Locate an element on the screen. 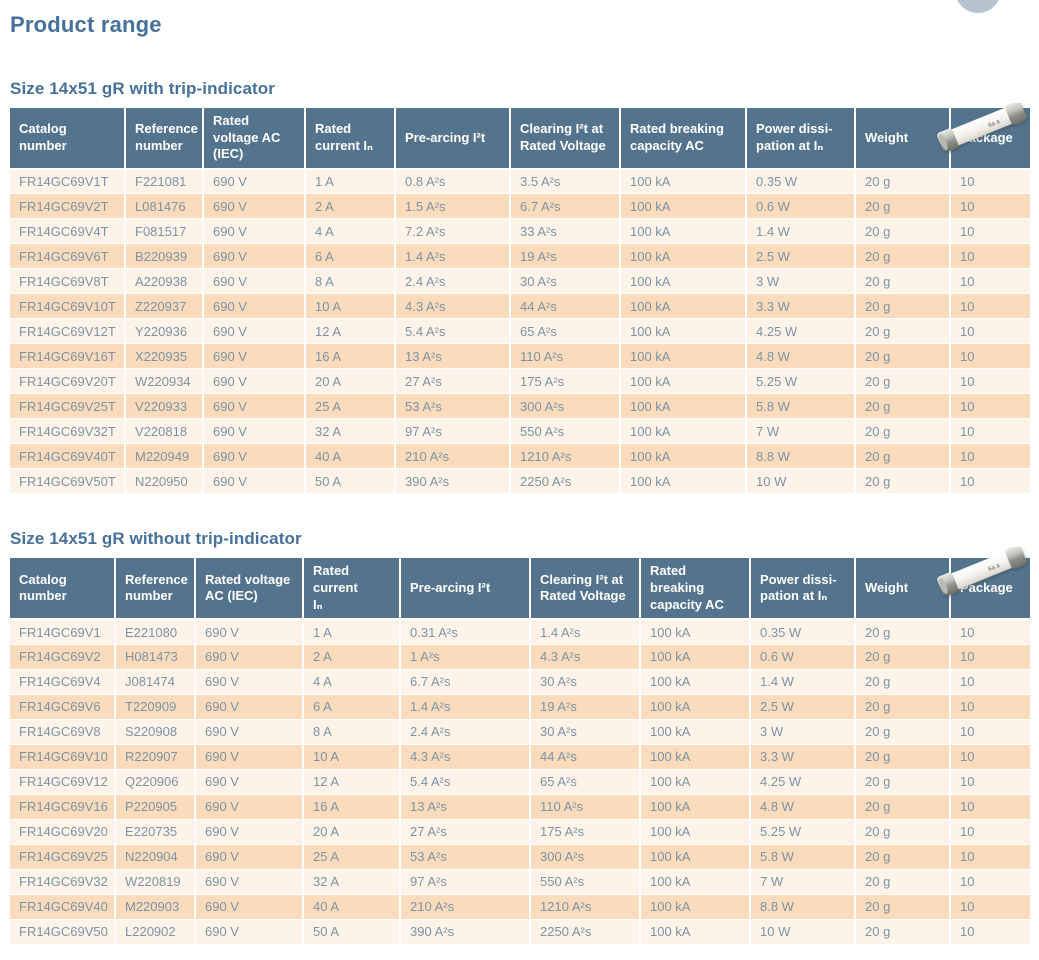  table-cell: 0.35 W is located at coordinates (801, 181).